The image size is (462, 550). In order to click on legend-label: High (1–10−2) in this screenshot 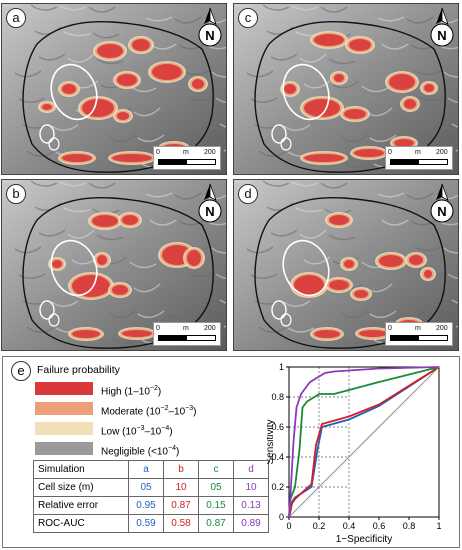, I will do `click(131, 391)`.